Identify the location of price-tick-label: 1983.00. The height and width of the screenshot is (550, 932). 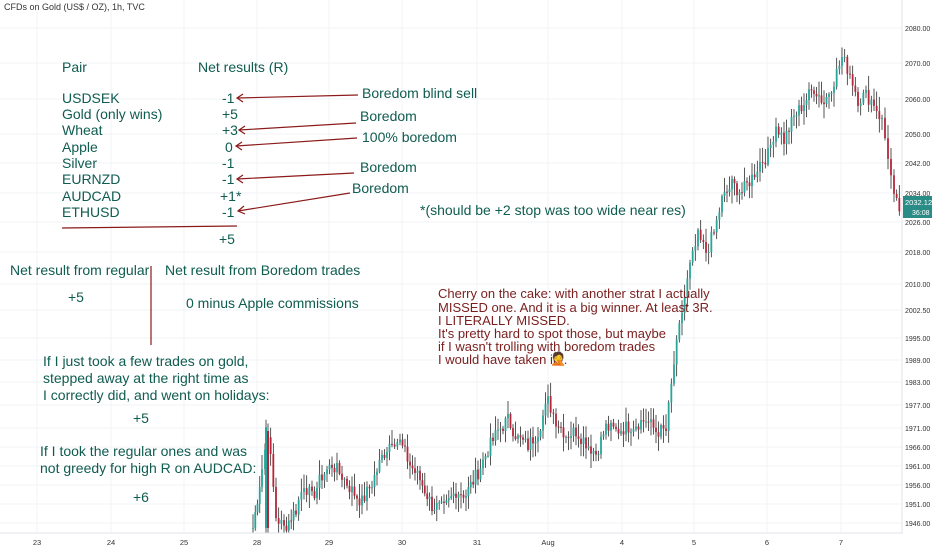
(917, 383).